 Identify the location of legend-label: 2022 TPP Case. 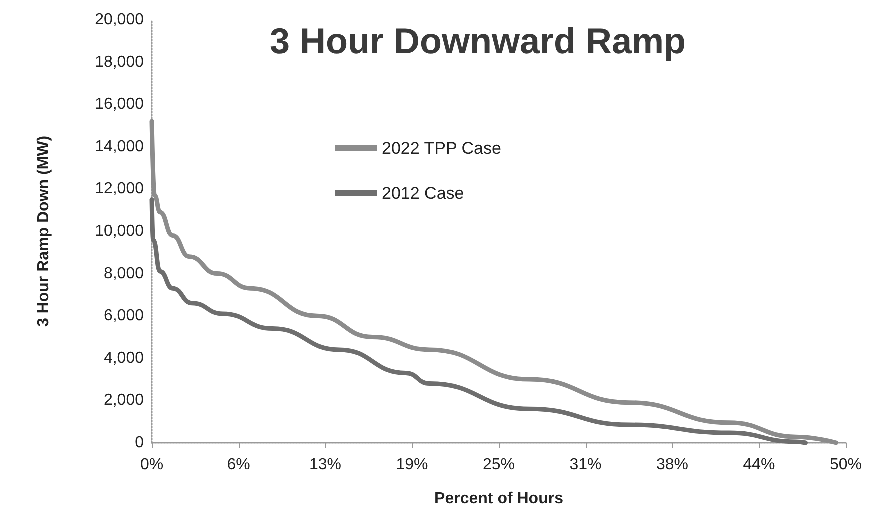
(442, 148).